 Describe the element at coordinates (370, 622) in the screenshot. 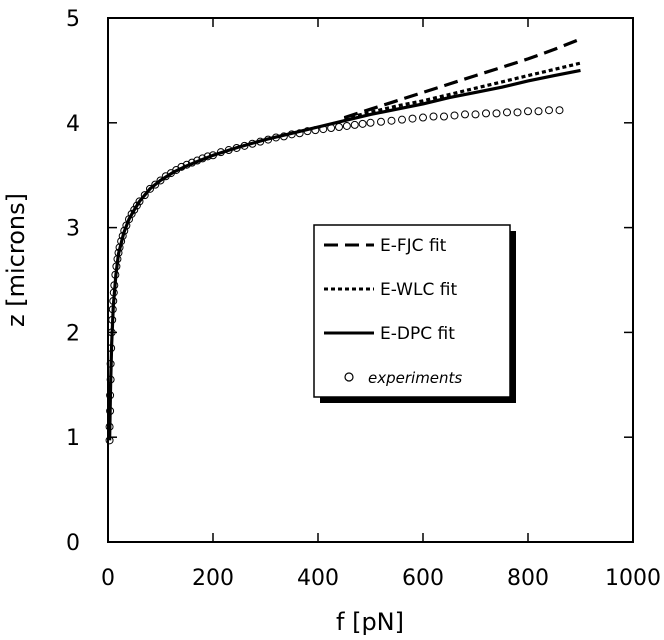

I see `x-axis-title: f [pN]` at that location.